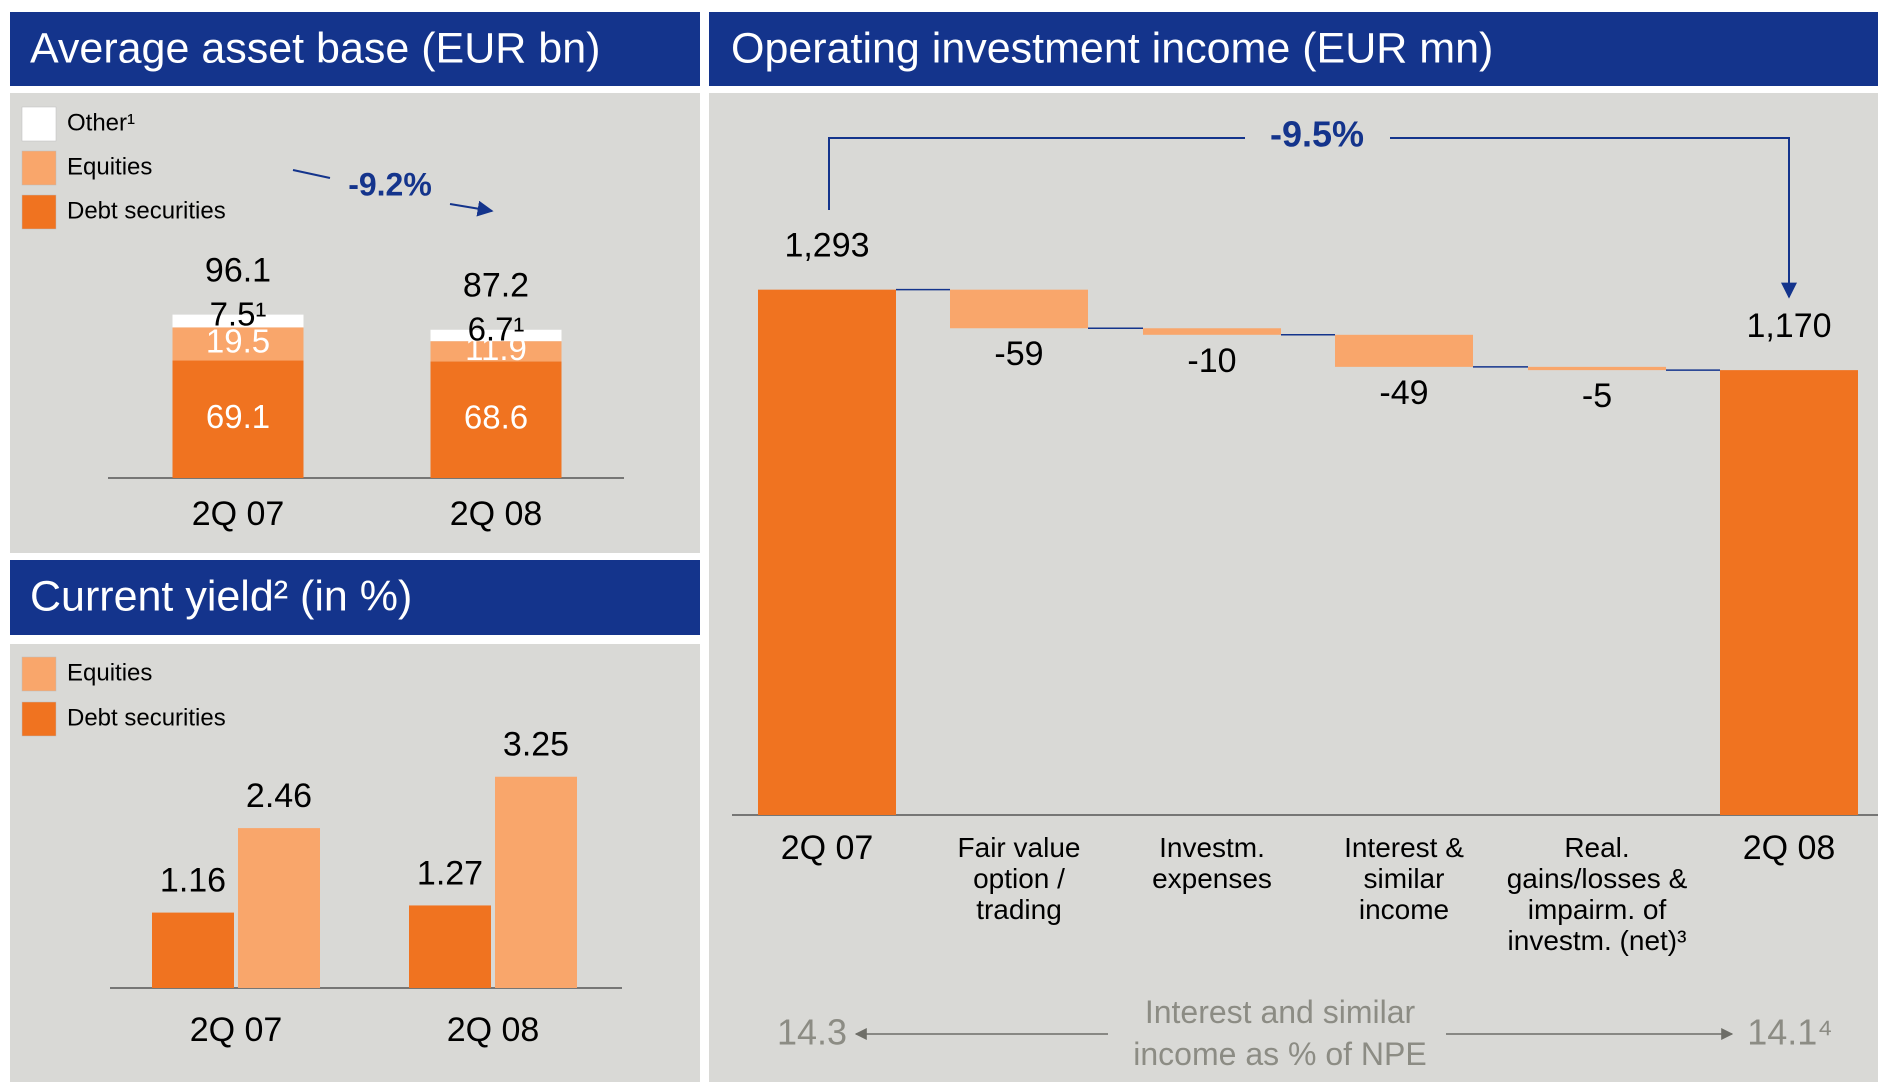 This screenshot has height=1082, width=1878. What do you see at coordinates (1212, 863) in the screenshot?
I see `x-tick-label: Investm. expenses` at bounding box center [1212, 863].